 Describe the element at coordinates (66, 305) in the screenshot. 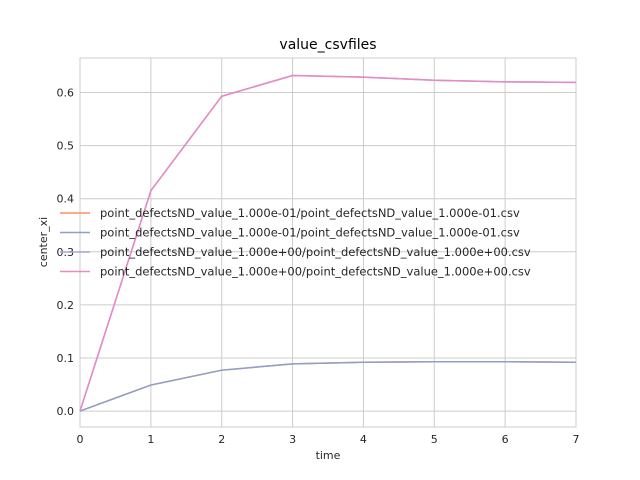

I see `y-tick-label: 0.2` at that location.